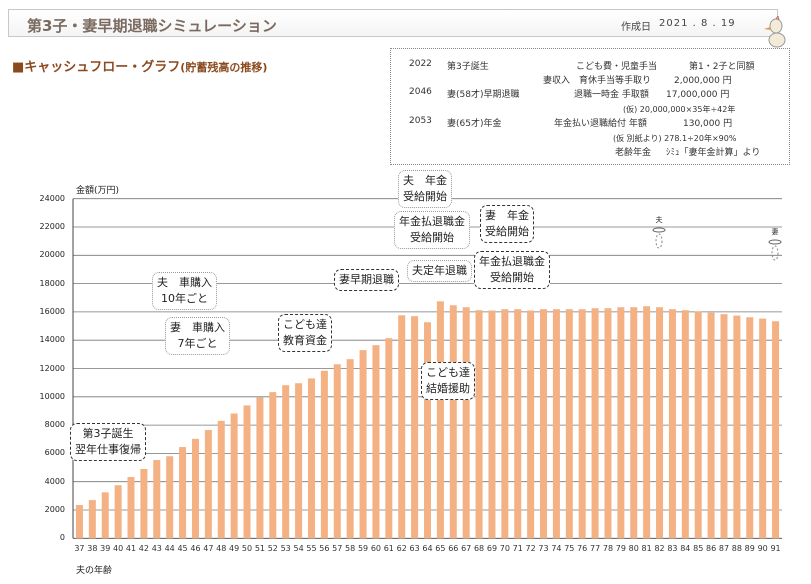  Describe the element at coordinates (272, 548) in the screenshot. I see `x-tick-label: 52` at that location.